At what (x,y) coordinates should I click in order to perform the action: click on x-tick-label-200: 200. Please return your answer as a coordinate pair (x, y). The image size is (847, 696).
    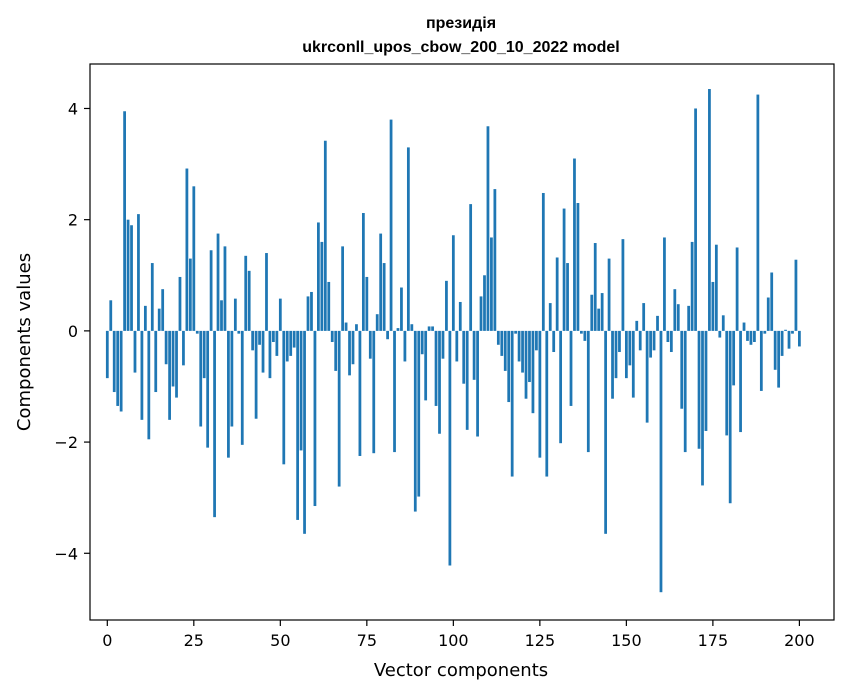
    Looking at the image, I should click on (799, 640).